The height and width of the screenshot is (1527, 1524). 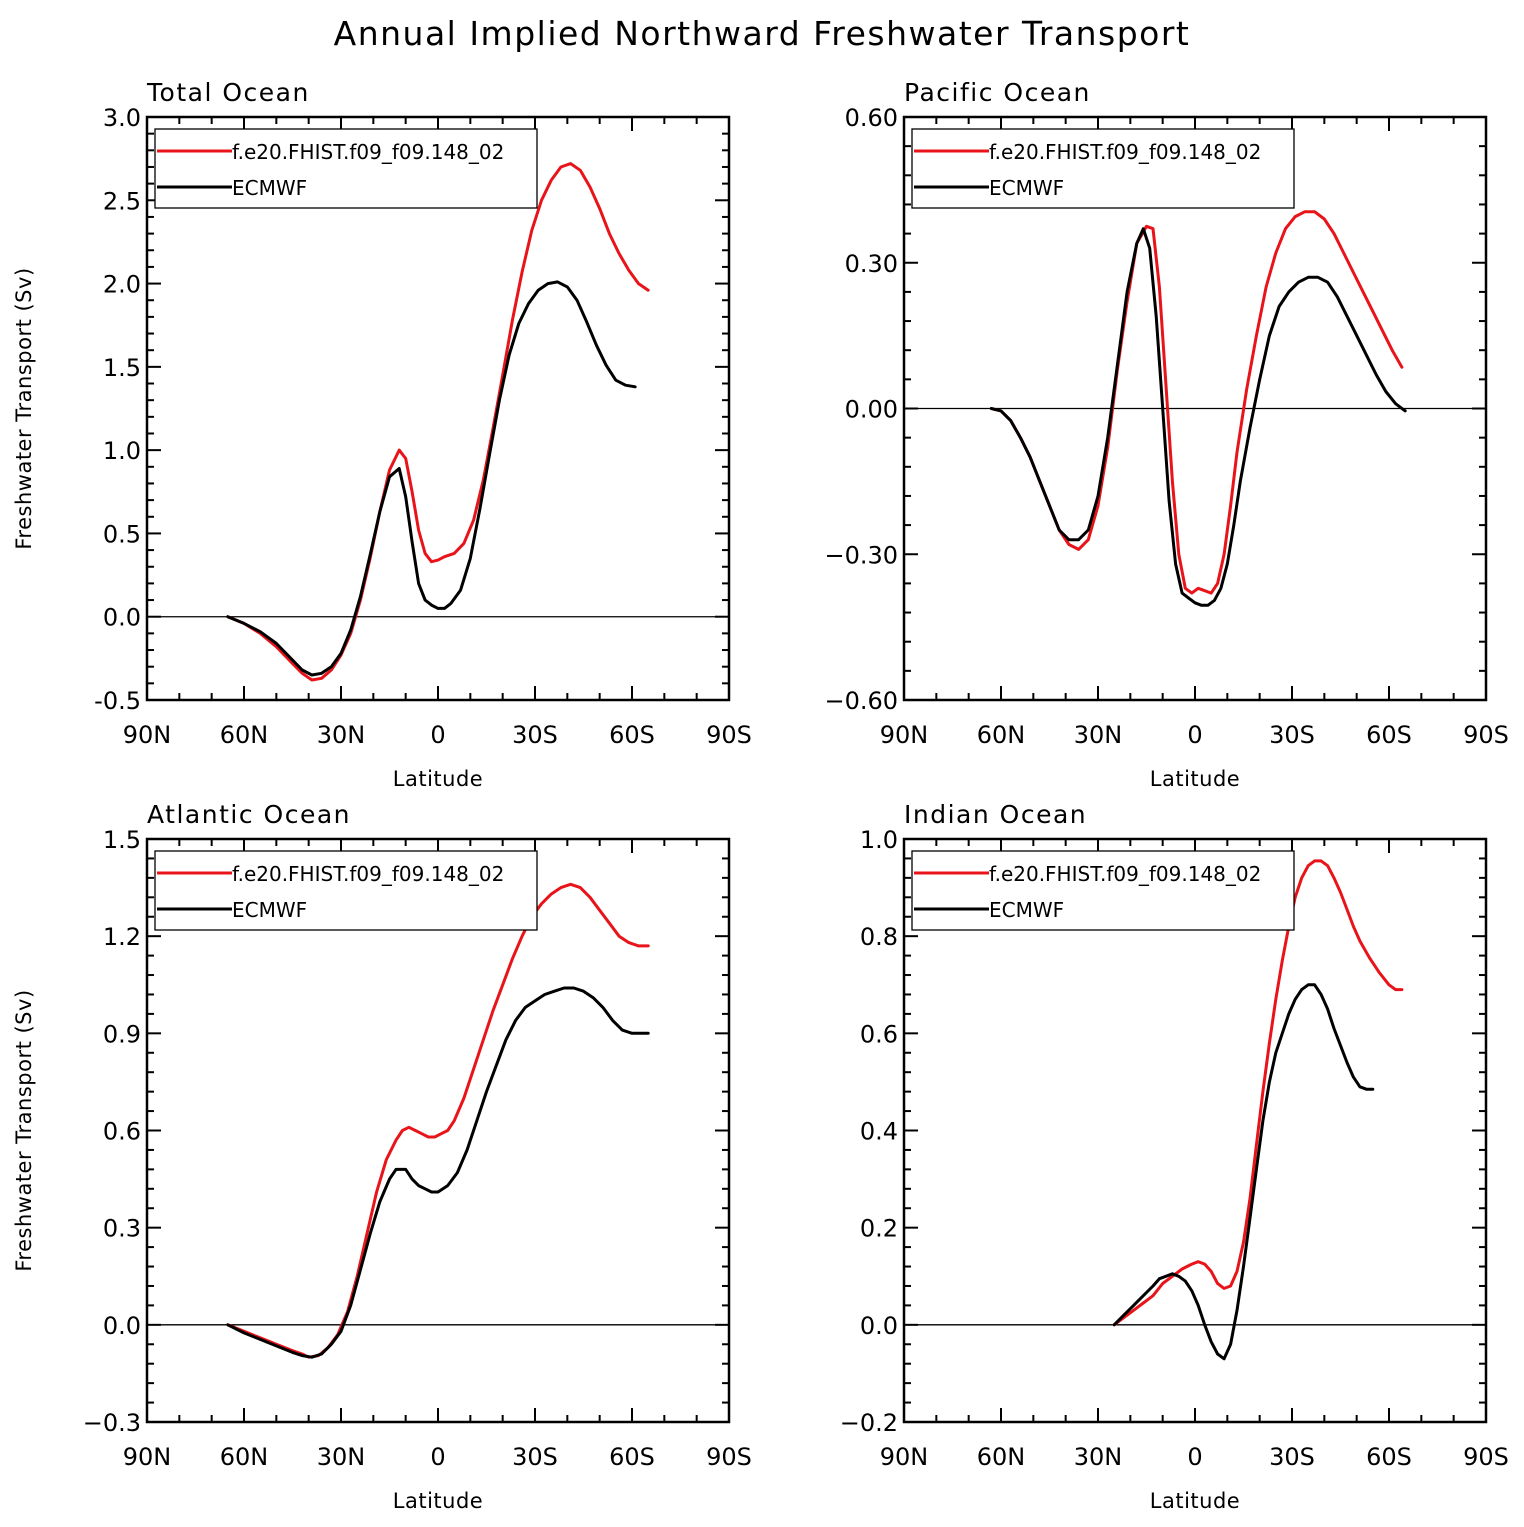 I want to click on y-tick-label: 0.4, so click(x=879, y=1132).